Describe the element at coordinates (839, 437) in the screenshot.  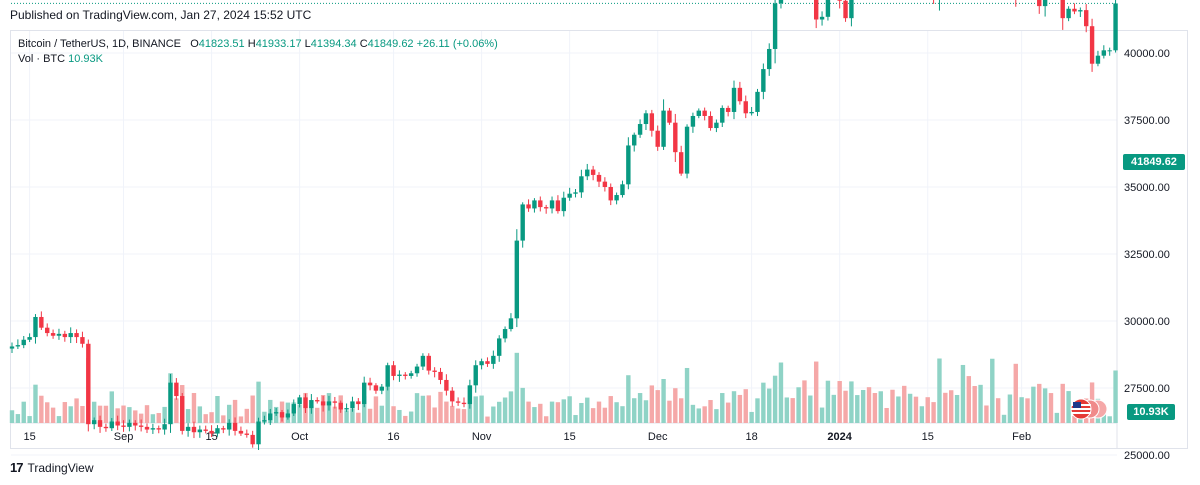
I see `time-tick-label: 2024` at that location.